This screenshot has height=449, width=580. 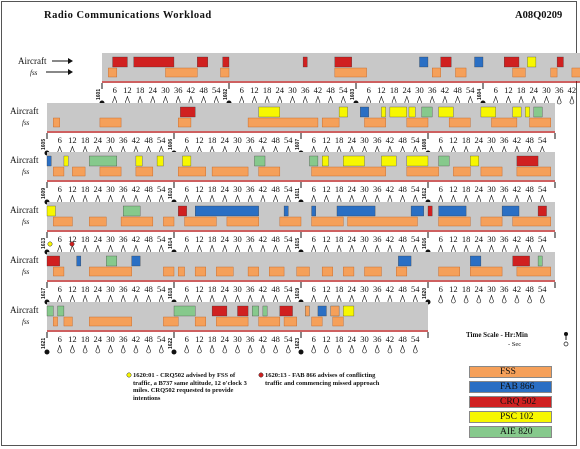 I want to click on minute-label: 1608, so click(x=425, y=144).